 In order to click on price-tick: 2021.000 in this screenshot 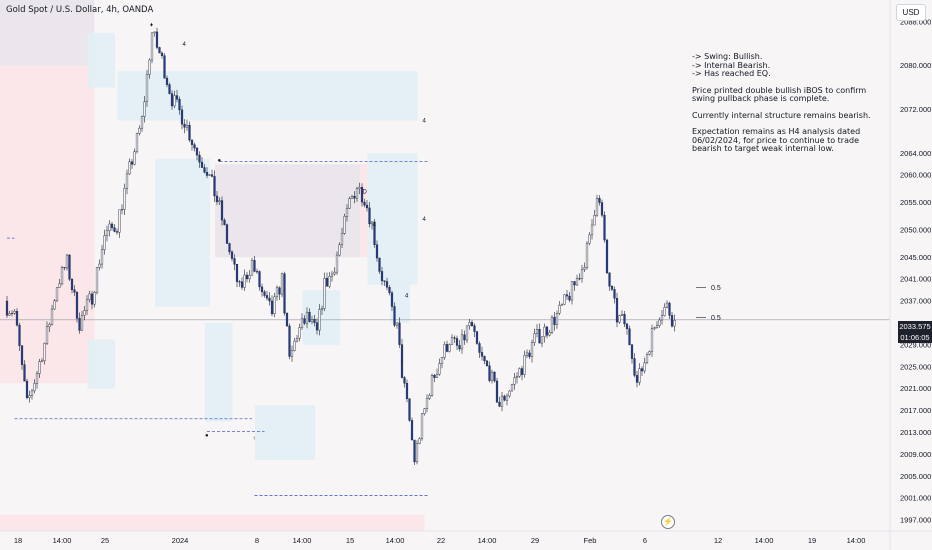, I will do `click(915, 388)`.